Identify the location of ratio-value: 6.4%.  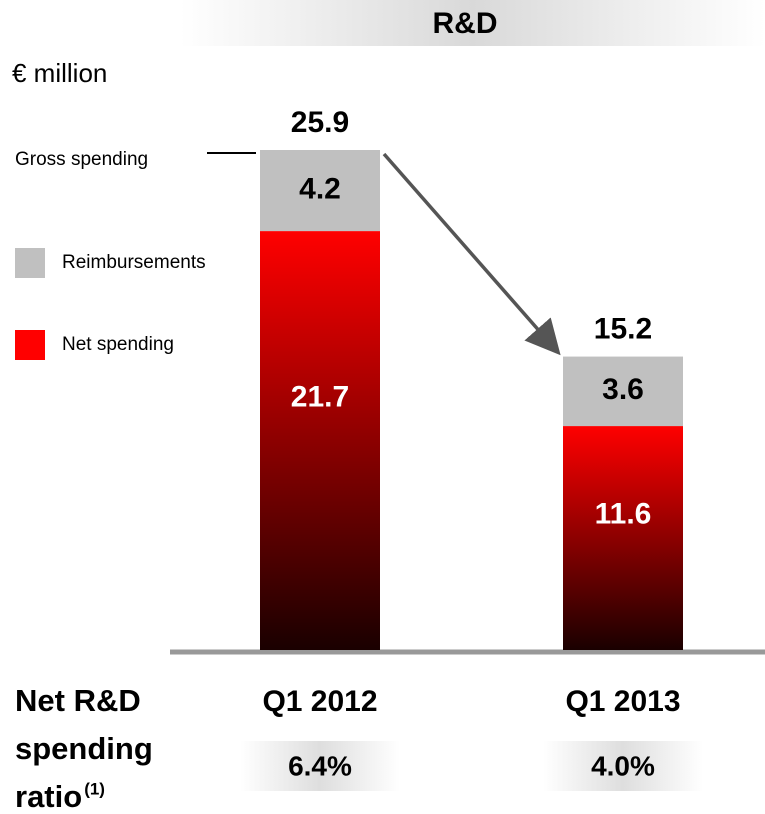
(320, 765).